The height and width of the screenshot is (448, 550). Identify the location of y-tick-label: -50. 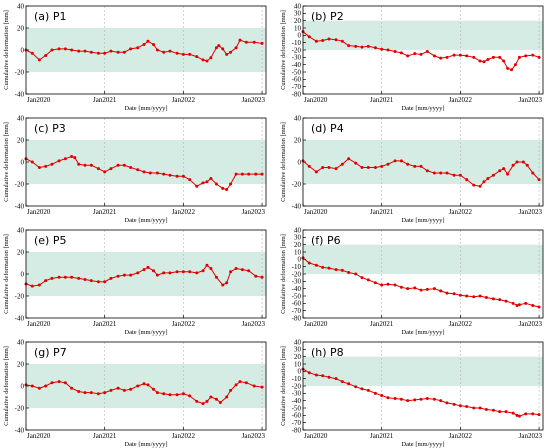
(297, 72).